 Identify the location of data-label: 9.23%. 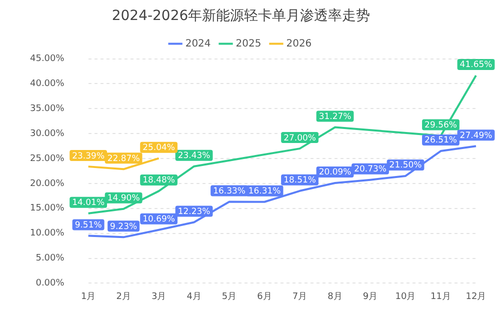
(124, 227).